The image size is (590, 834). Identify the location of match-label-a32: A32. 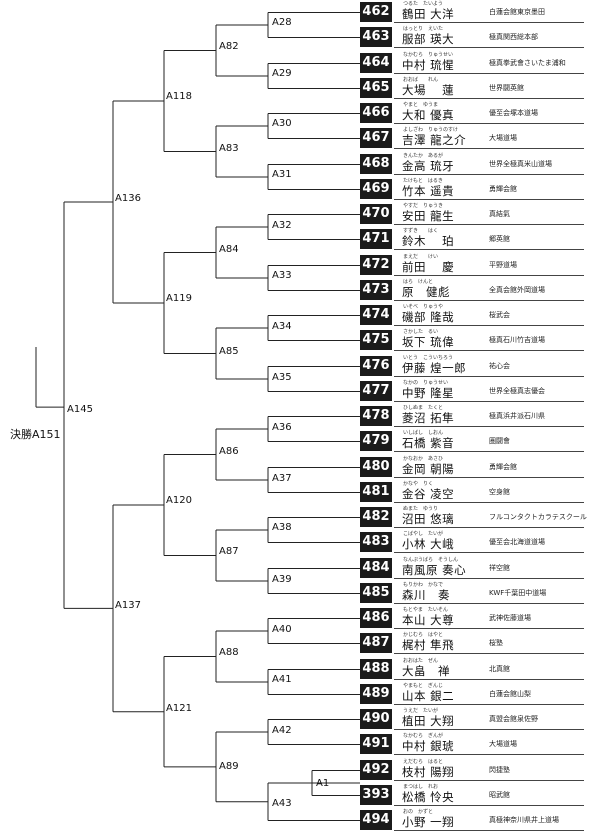
(282, 225).